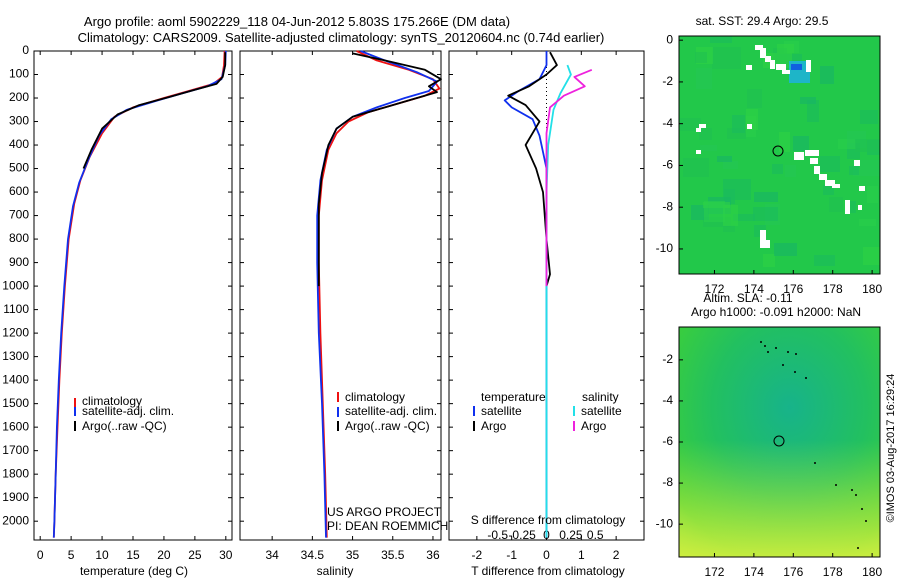  Describe the element at coordinates (15, 497) in the screenshot. I see `depth-tick-label: 1900` at that location.